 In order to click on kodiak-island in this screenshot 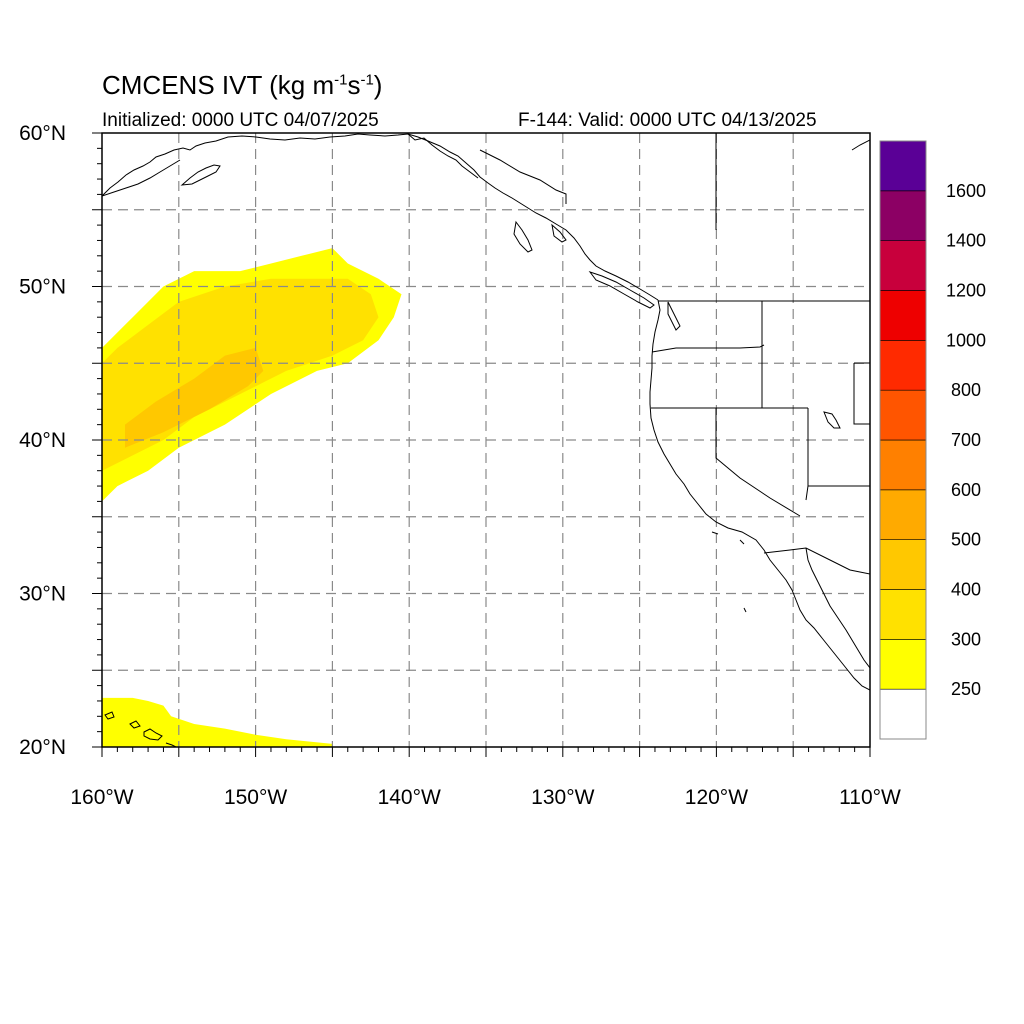, I will do `click(200, 175)`.